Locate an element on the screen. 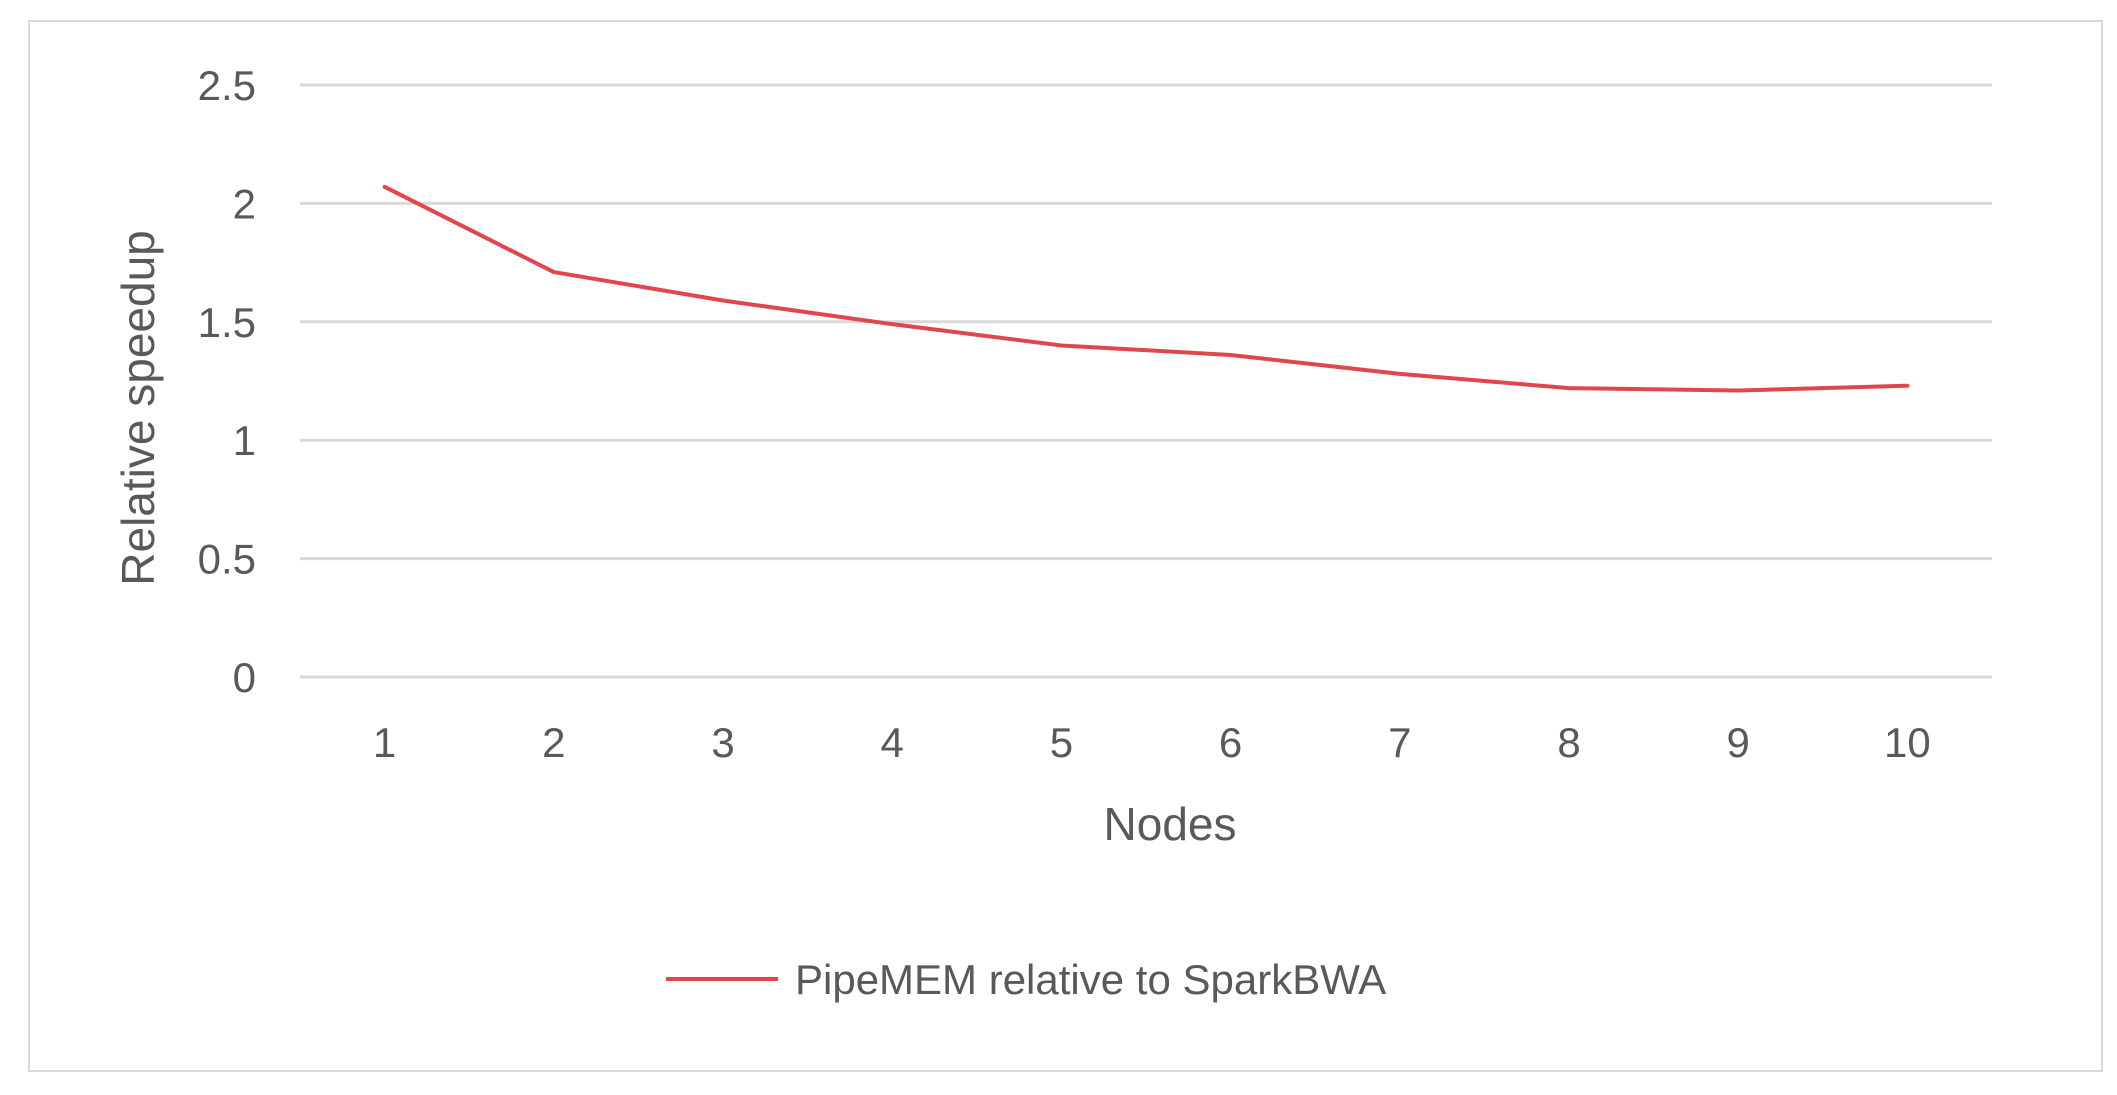 The height and width of the screenshot is (1095, 2117). y-tick-label: 0 is located at coordinates (244, 677).